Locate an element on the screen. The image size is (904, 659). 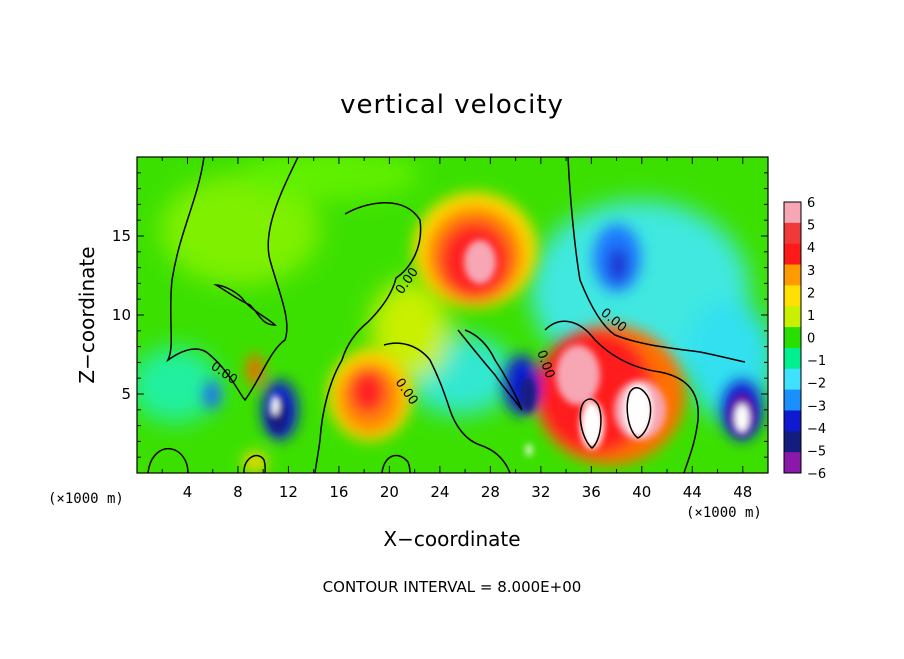
contour-bottom-center-loop is located at coordinates (396, 463).